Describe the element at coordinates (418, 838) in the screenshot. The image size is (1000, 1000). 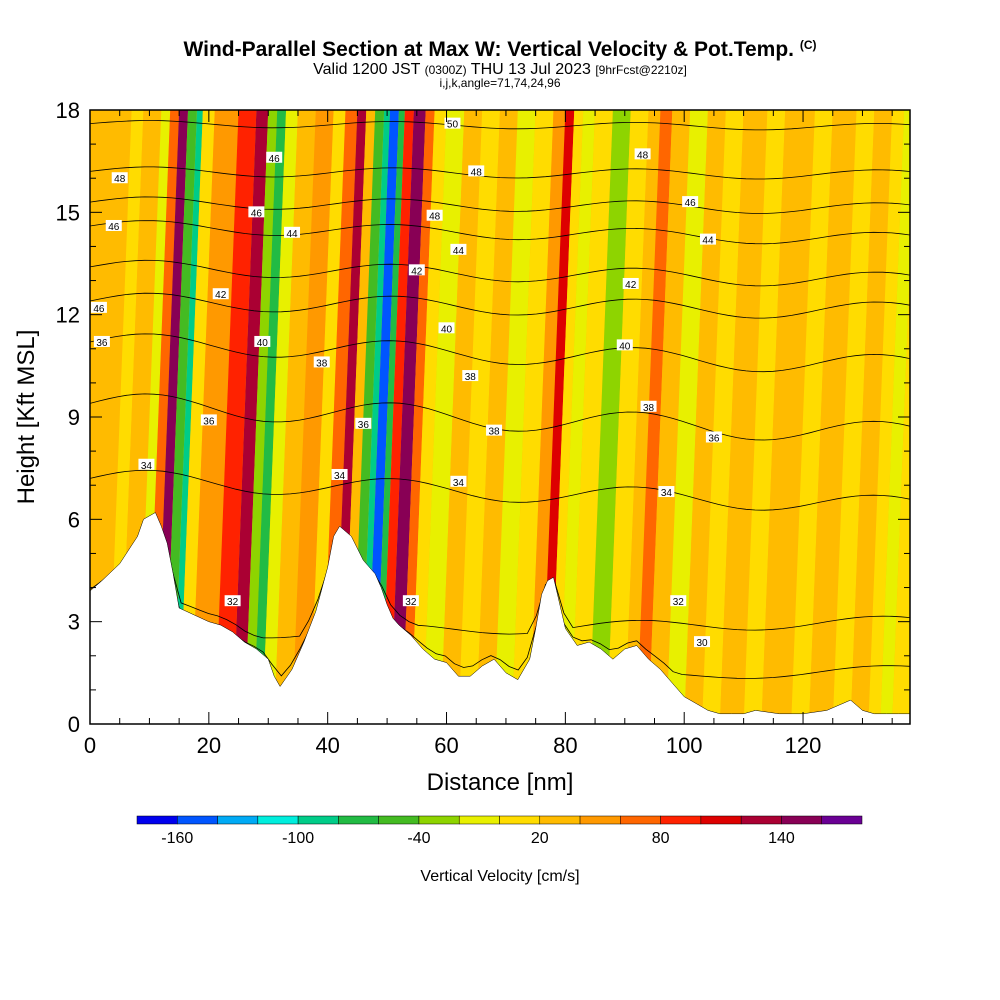
I see `colorbar-tick-label: -40` at that location.